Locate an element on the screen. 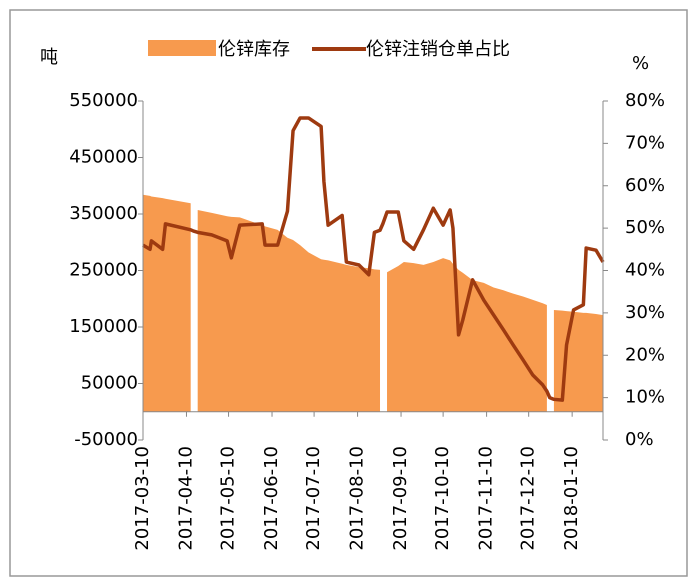 This screenshot has height=583, width=698. y-tick-label: 150000 is located at coordinates (103, 326).